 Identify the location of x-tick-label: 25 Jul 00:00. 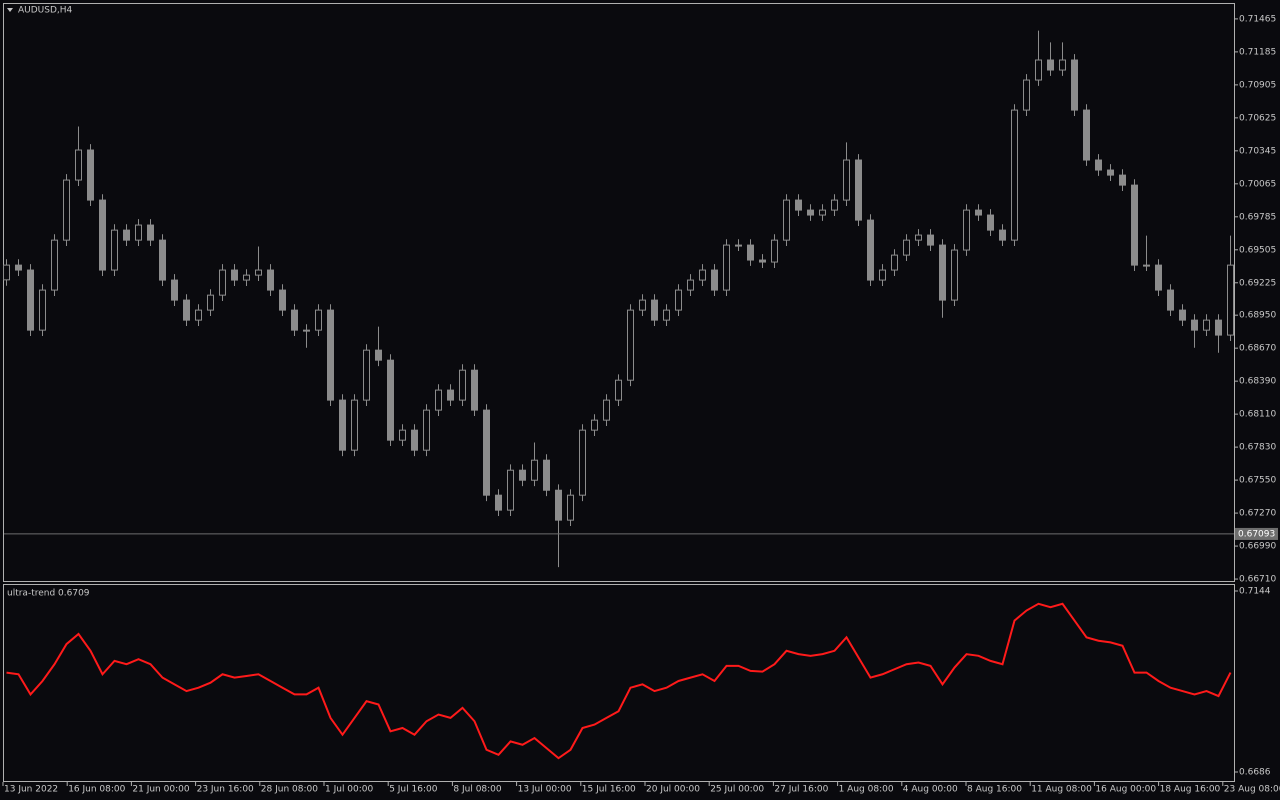
(737, 790).